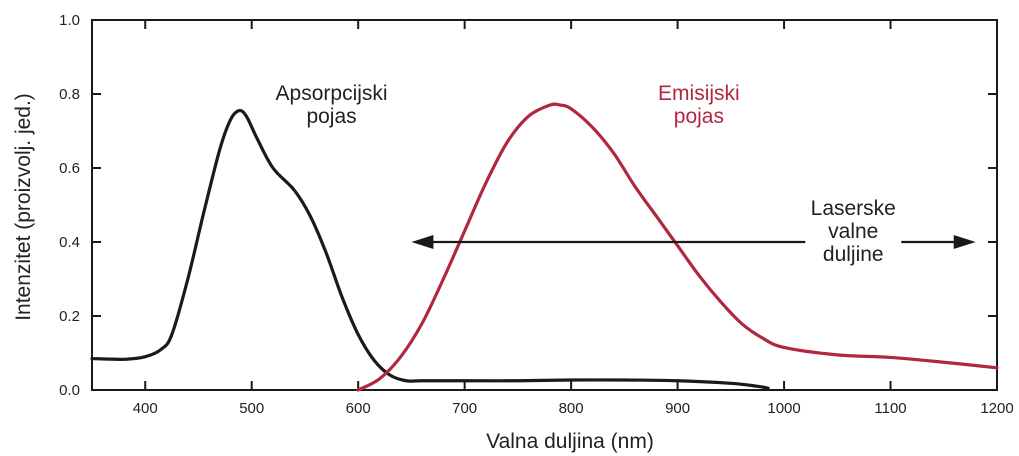 The image size is (1019, 456). What do you see at coordinates (69, 316) in the screenshot?
I see `y-tick-label: 0.2` at bounding box center [69, 316].